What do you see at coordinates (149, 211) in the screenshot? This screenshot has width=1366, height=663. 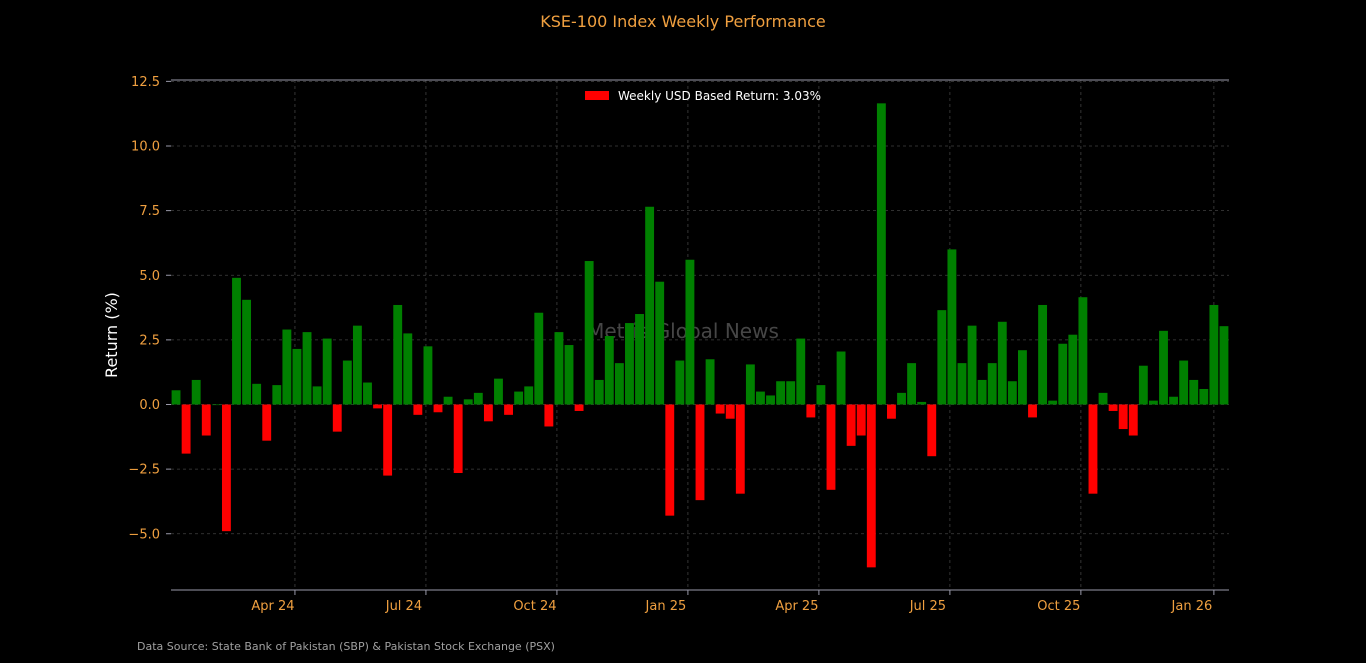 I see `y-tick-label: 7.5` at bounding box center [149, 211].